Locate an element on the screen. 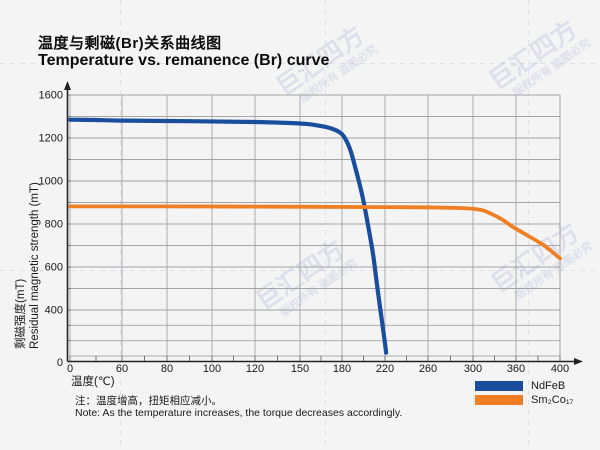  x-tick-label: 180 is located at coordinates (342, 369).